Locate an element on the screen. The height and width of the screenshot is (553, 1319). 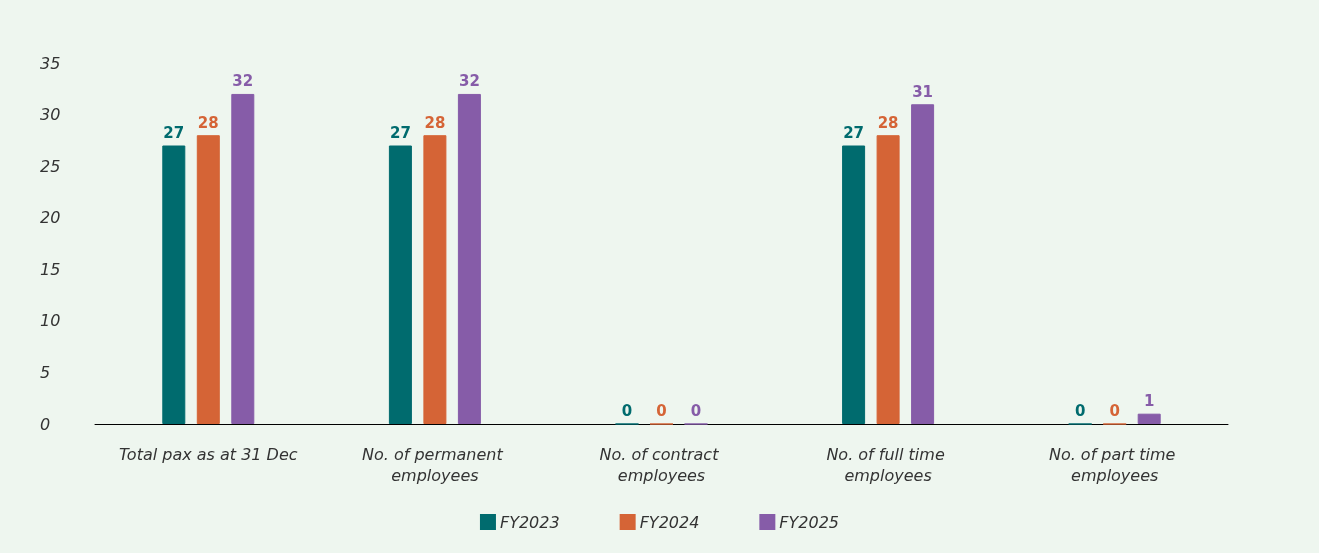
y-tick-label: 15 is located at coordinates (50, 269).